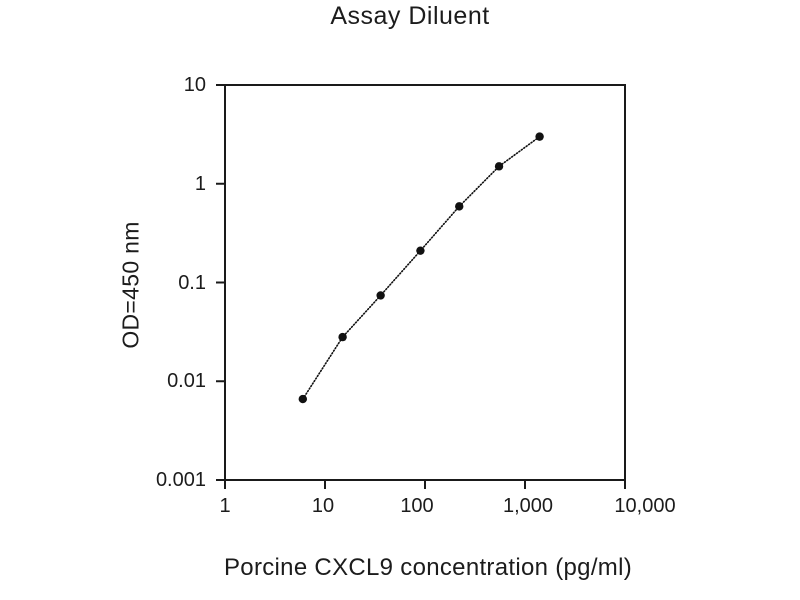  I want to click on y-tick-label: 1, so click(200, 183).